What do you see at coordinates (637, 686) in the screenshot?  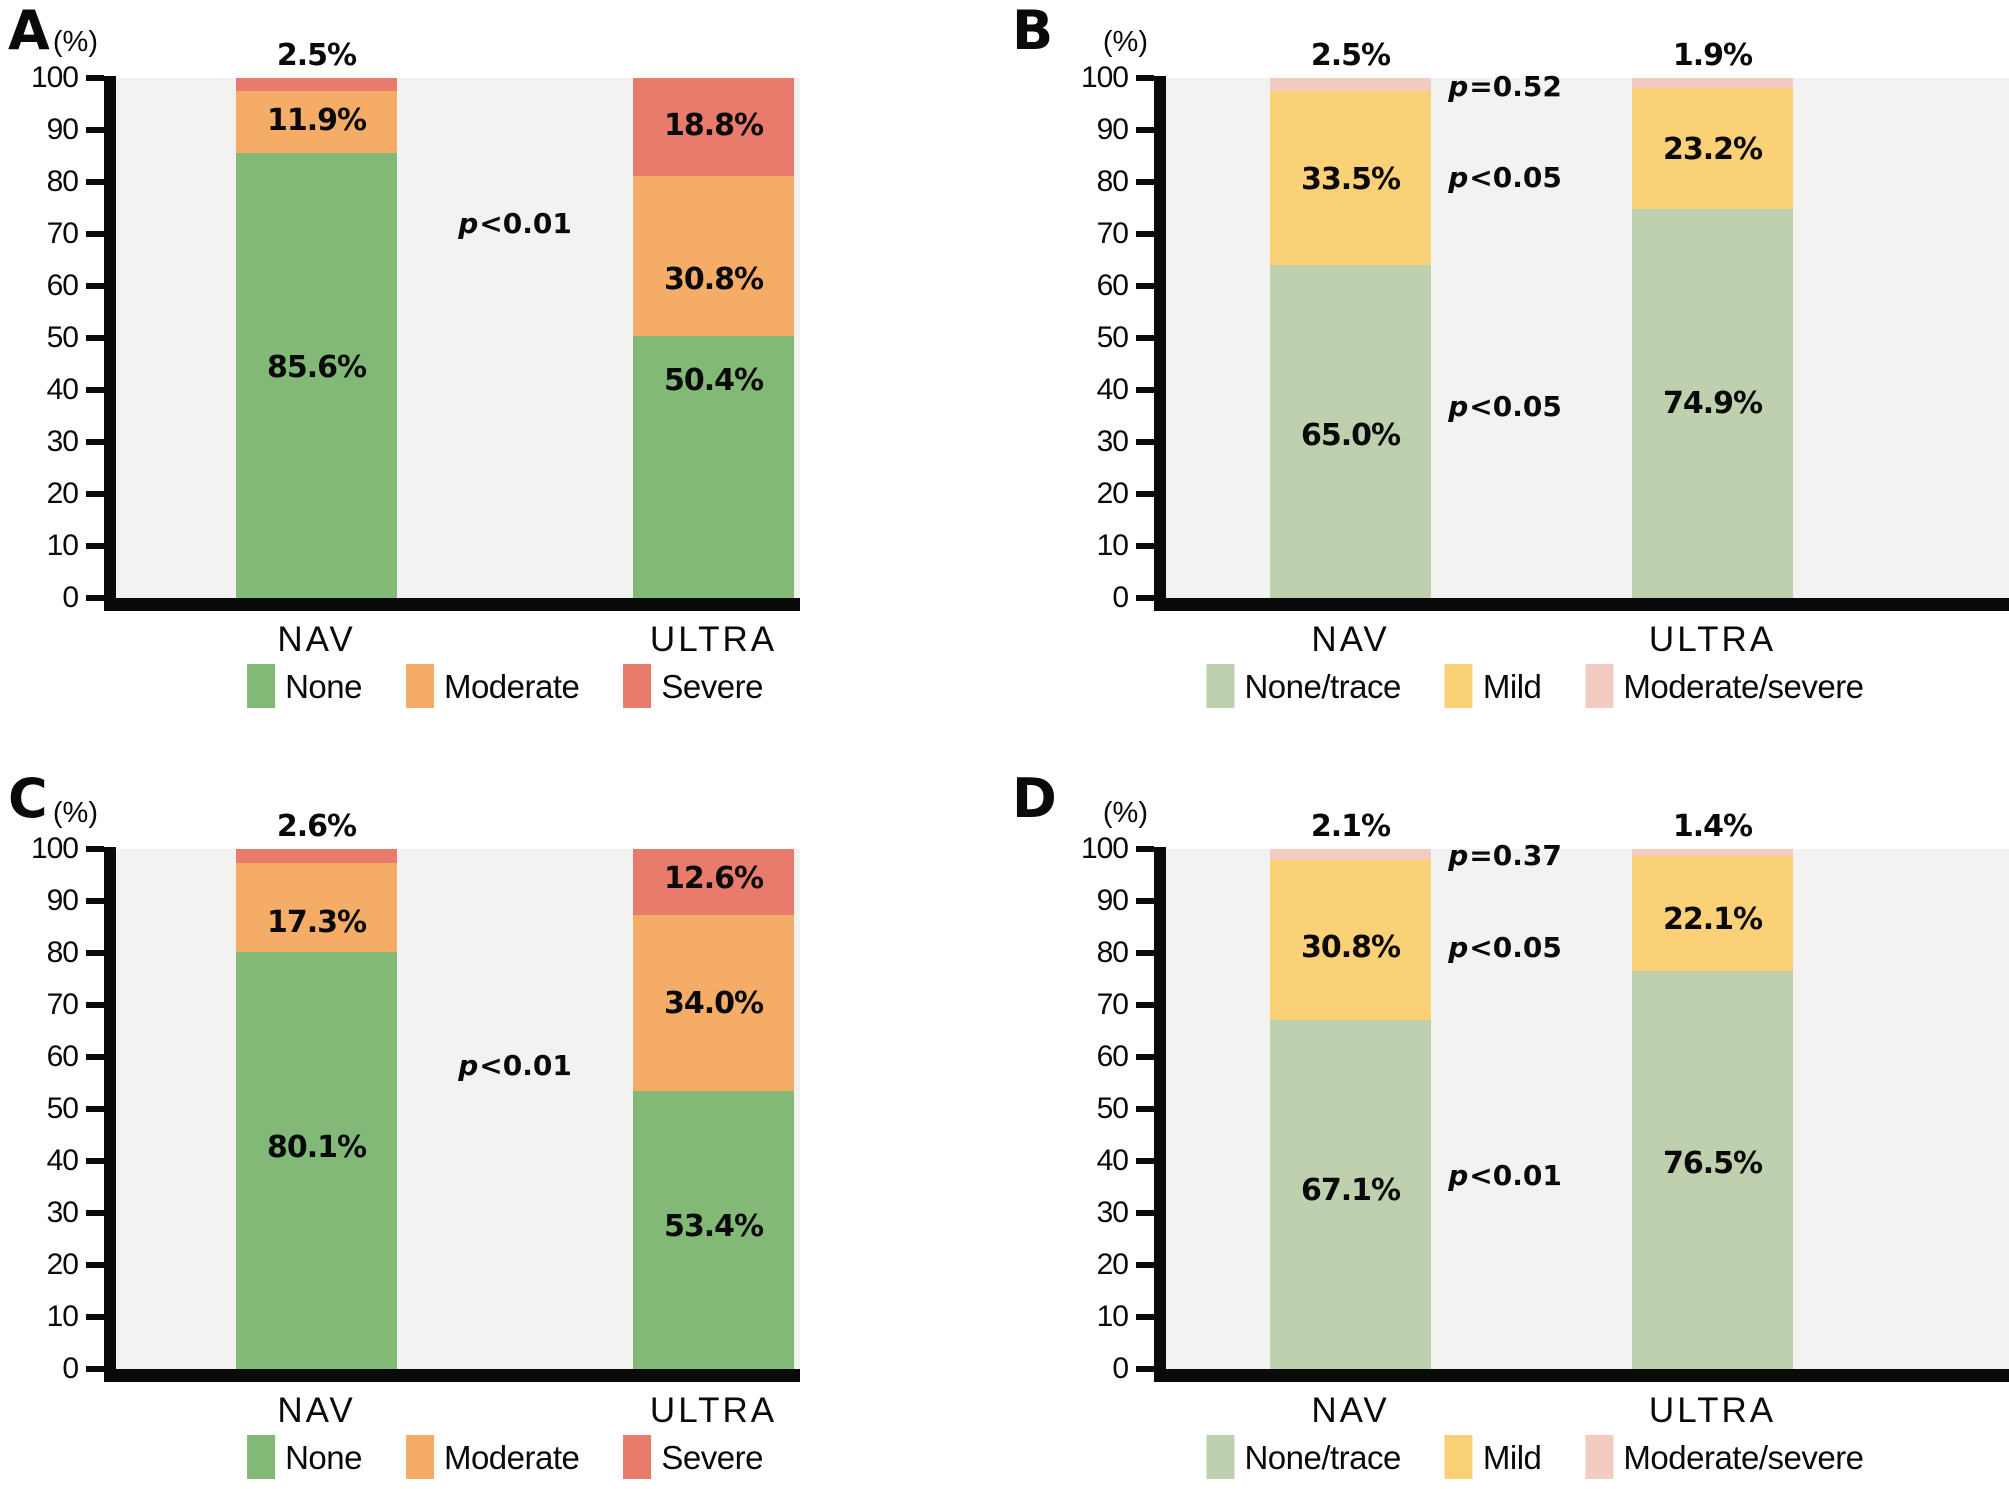 I see `legend-swatch-severe` at bounding box center [637, 686].